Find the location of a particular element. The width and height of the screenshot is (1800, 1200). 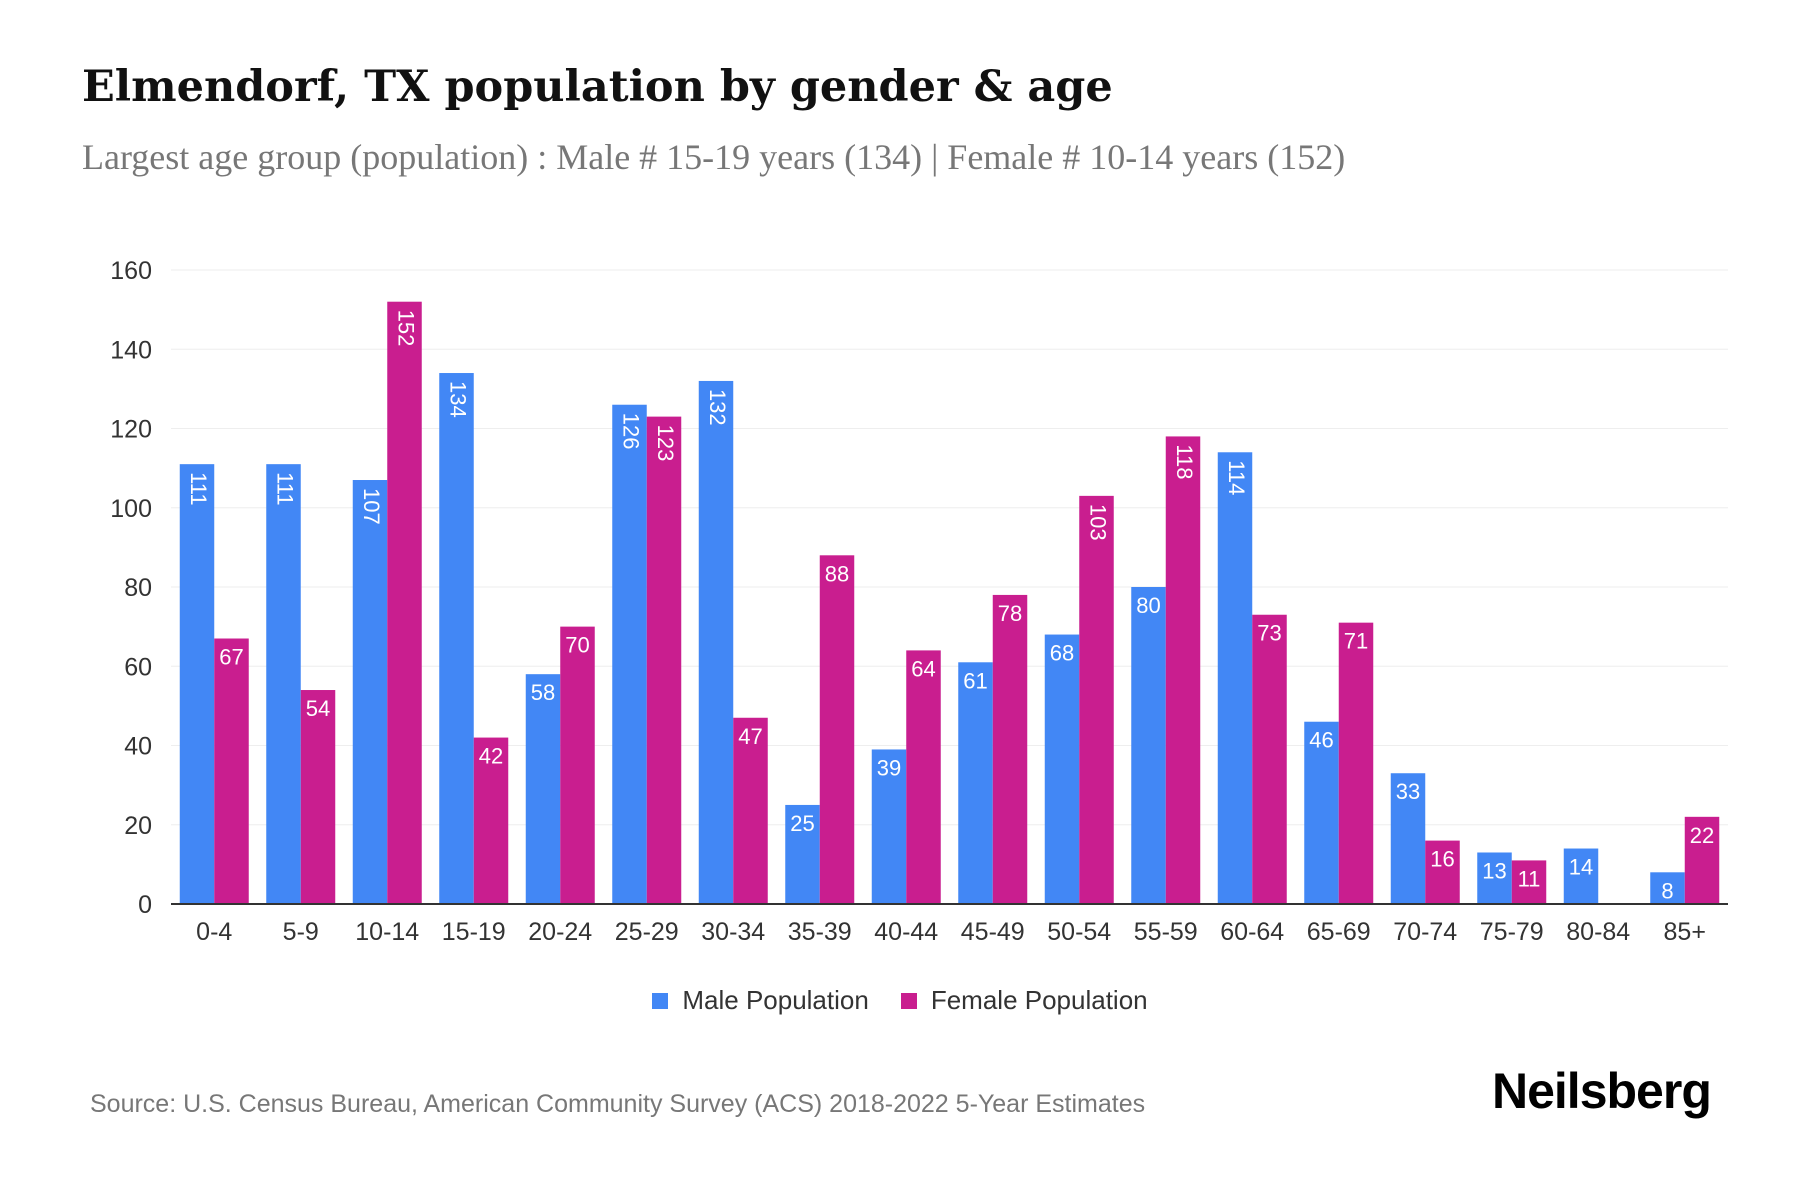

female-data-label: 78 is located at coordinates (1010, 613).